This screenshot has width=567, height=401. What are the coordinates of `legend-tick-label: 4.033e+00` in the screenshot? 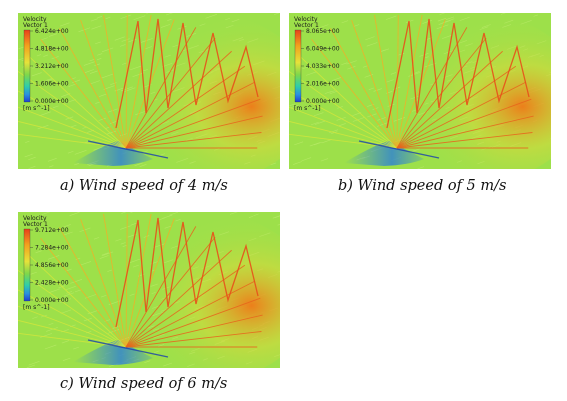 It's located at (323, 66).